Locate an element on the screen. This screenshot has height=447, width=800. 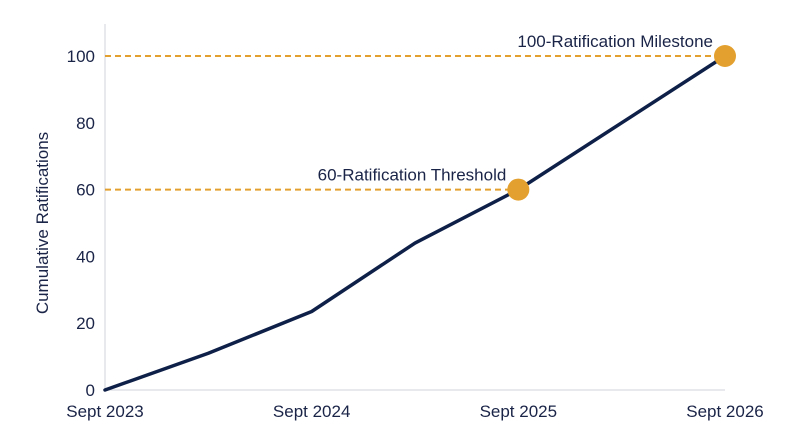
y-tick-label: 20 is located at coordinates (85, 323).